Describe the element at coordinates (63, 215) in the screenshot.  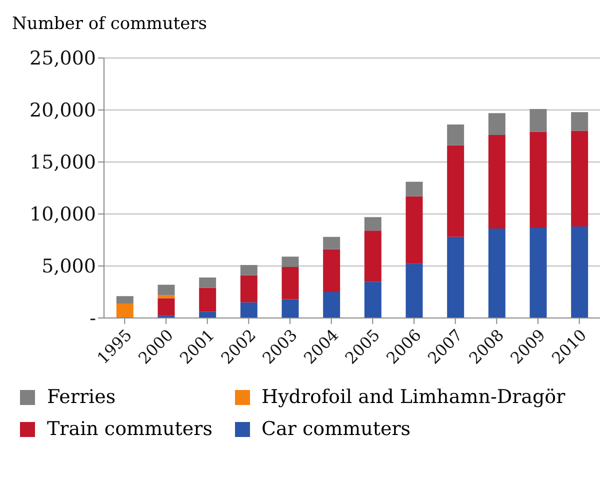
I see `y-tick-label: 10,000` at that location.